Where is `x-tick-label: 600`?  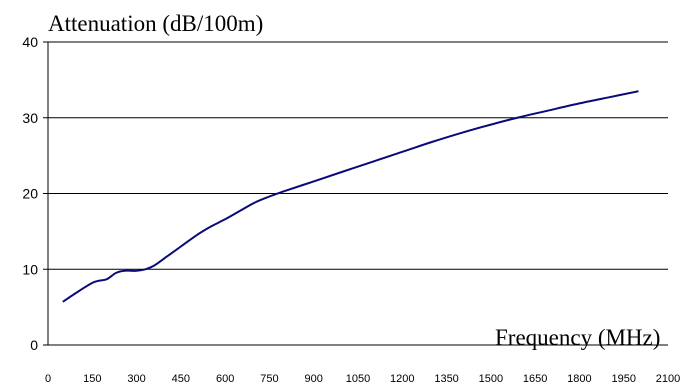
x-tick-label: 600 is located at coordinates (225, 379).